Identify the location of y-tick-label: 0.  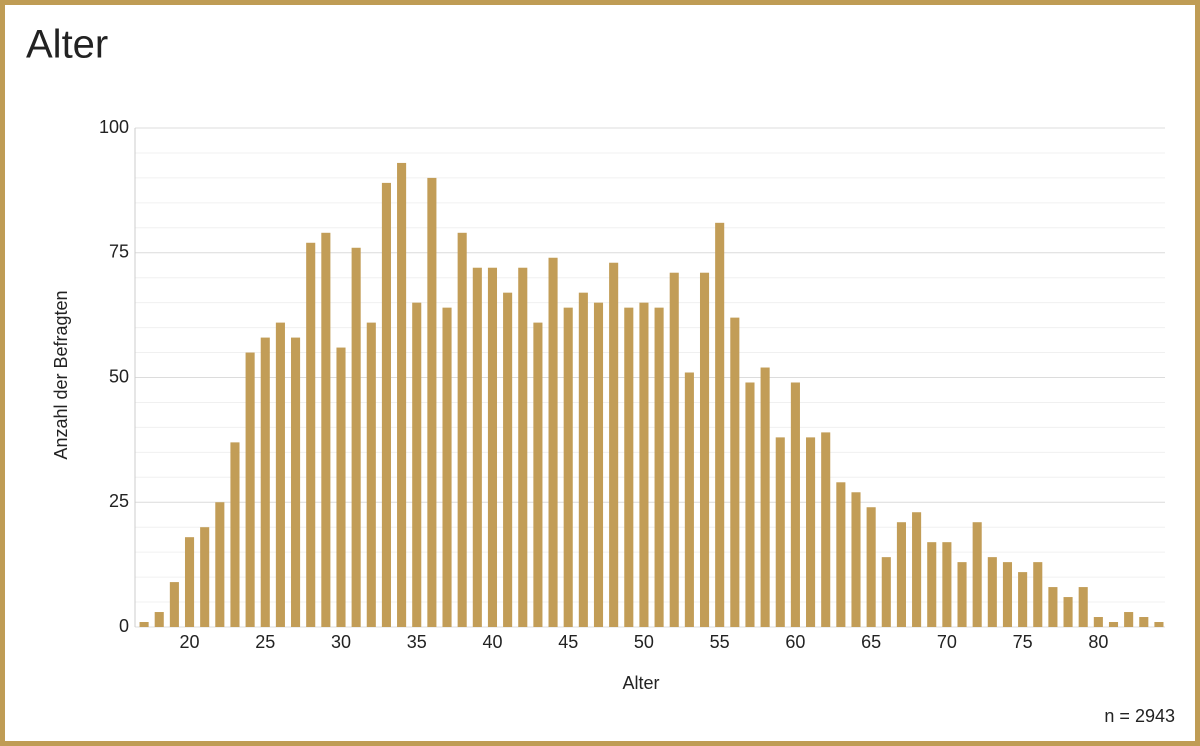
(124, 626).